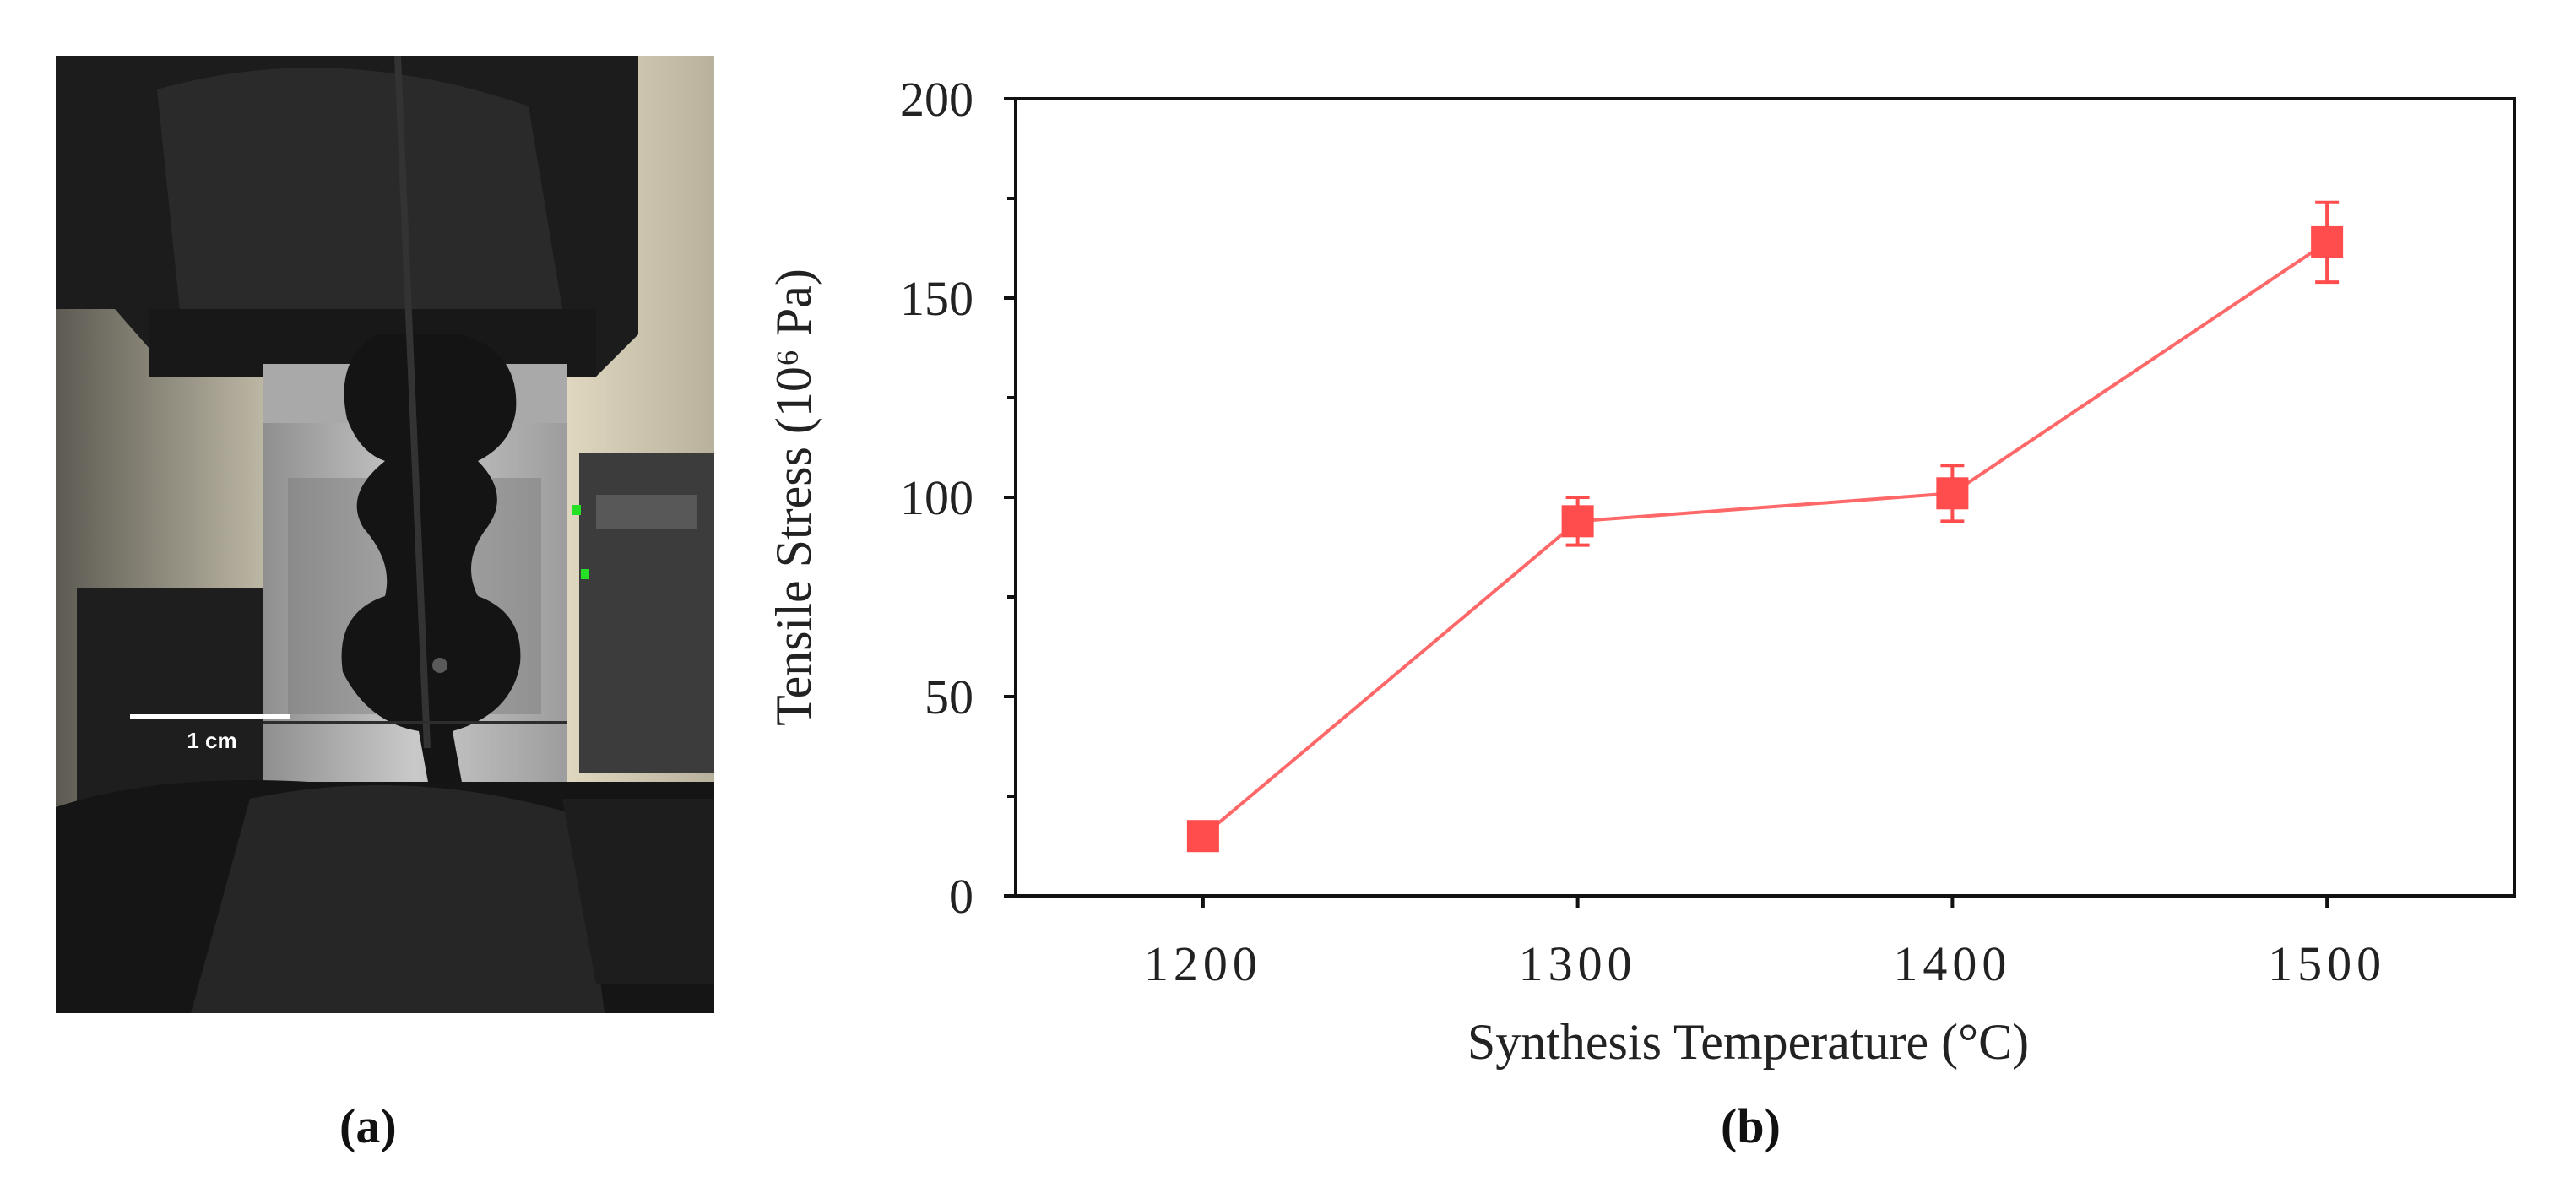 The height and width of the screenshot is (1204, 2576). I want to click on x-axis-label: Synthesis Temperature (°C), so click(1748, 1042).